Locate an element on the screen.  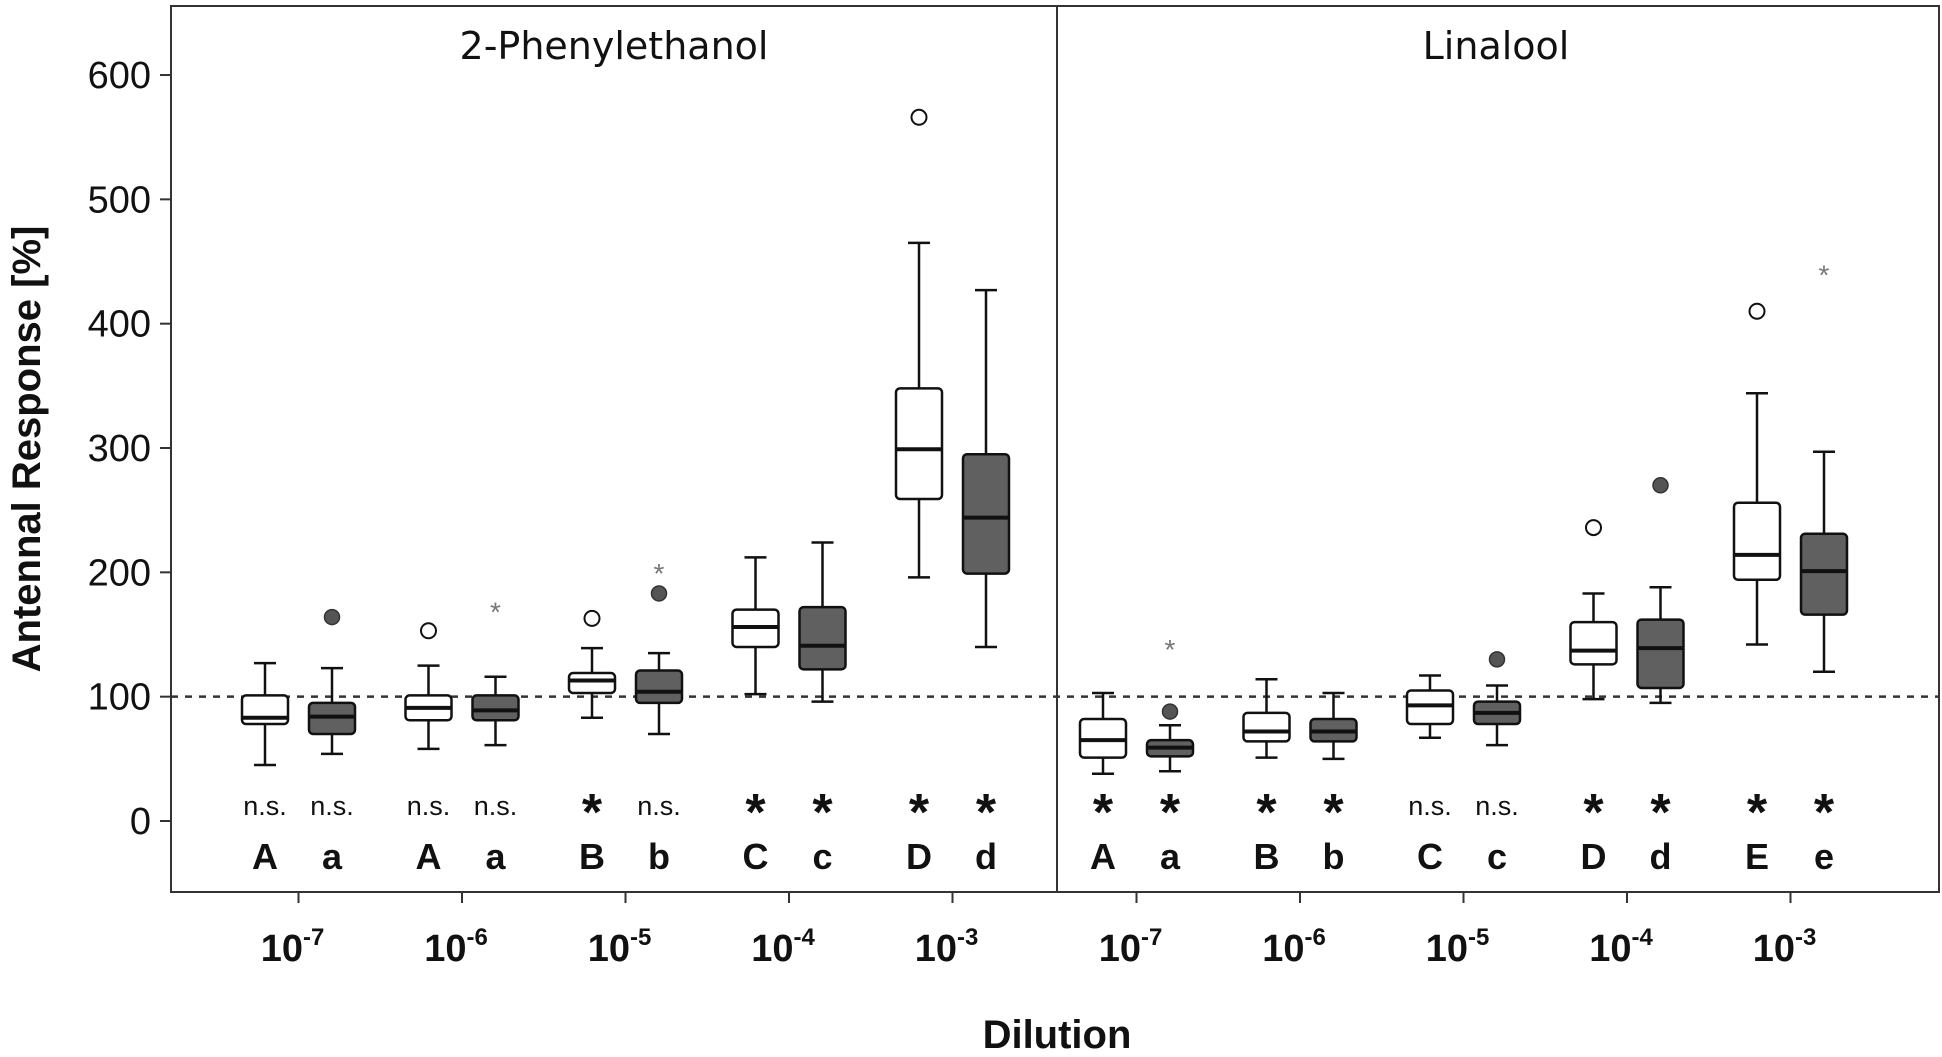
group-letter: e is located at coordinates (1824, 856).